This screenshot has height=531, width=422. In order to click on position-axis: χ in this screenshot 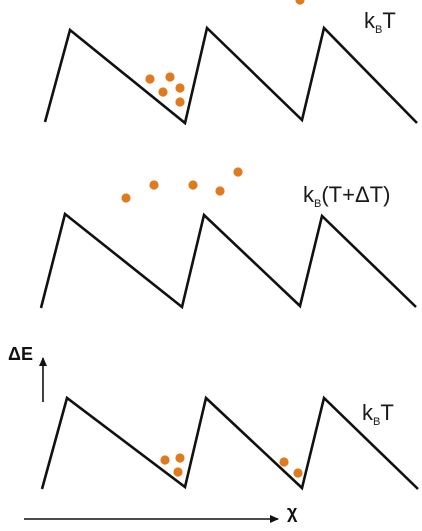, I will do `click(161, 512)`.